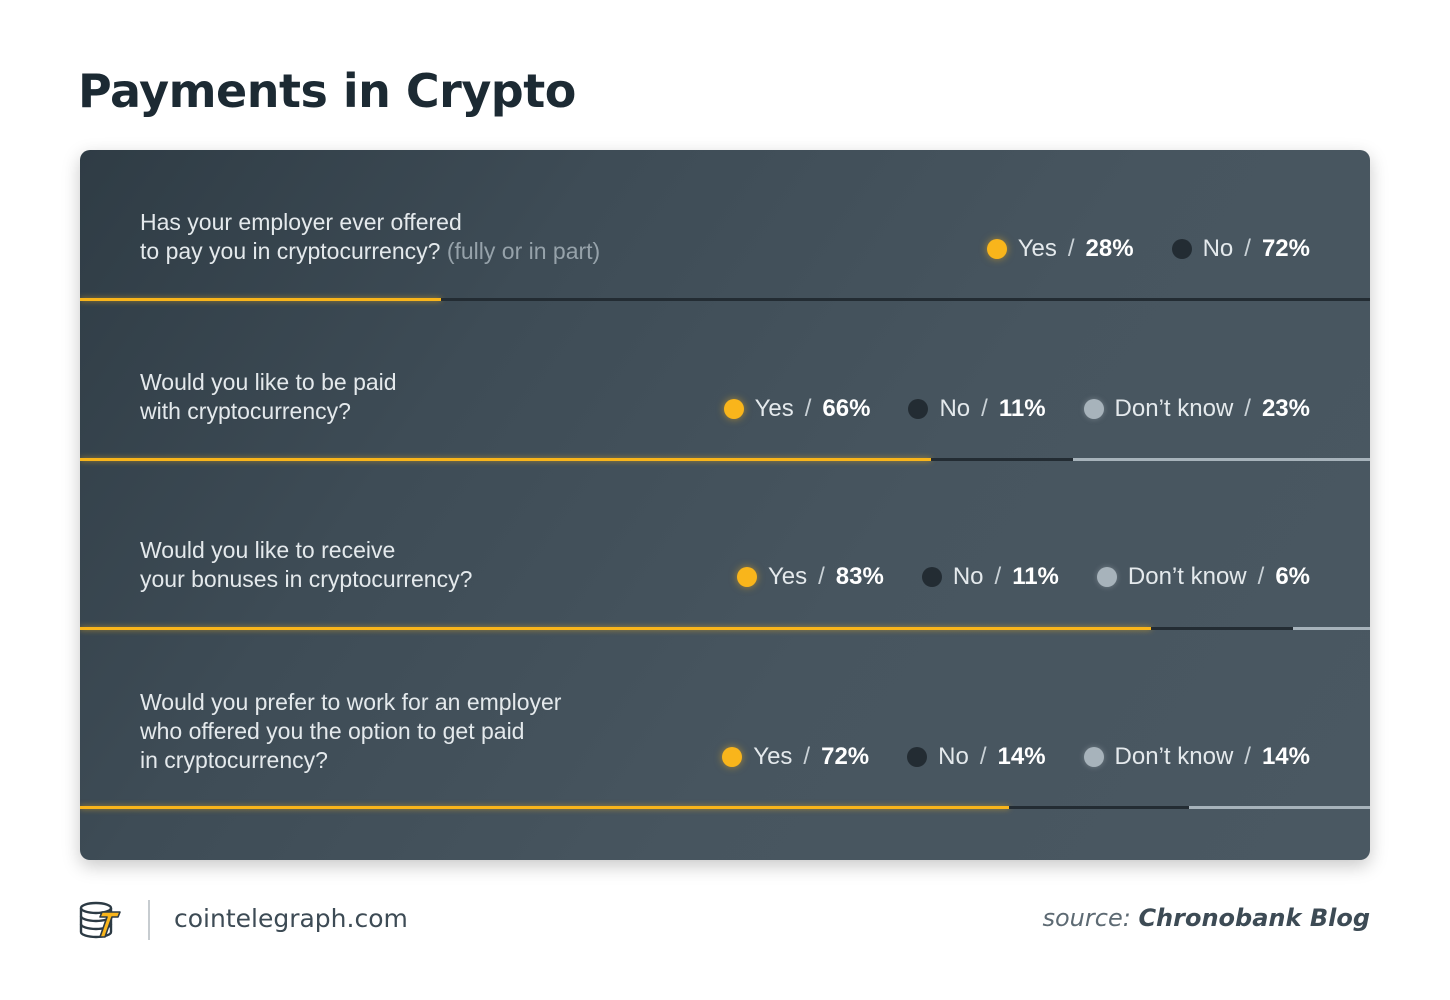 The height and width of the screenshot is (1000, 1450). Describe the element at coordinates (846, 408) in the screenshot. I see `legend-value: 66%` at that location.